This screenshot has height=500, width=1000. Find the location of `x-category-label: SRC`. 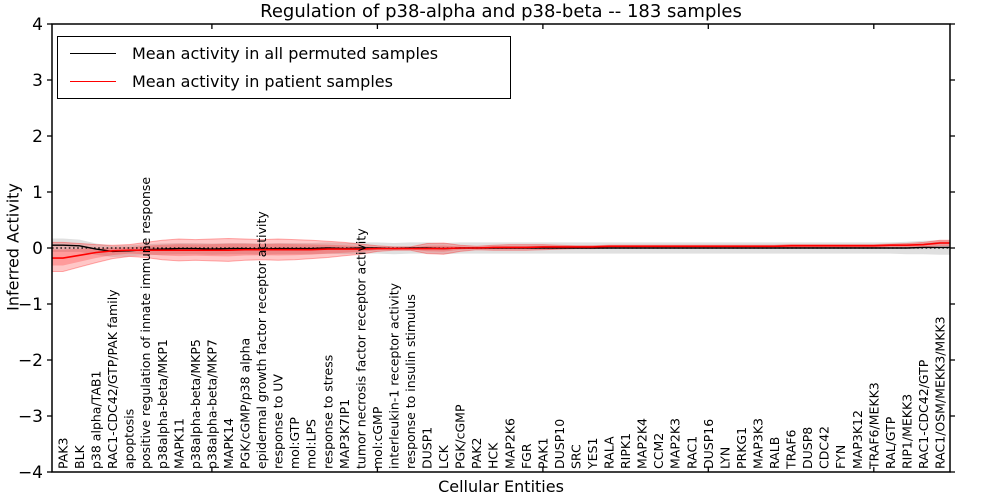

x-category-label: SRC is located at coordinates (576, 456).